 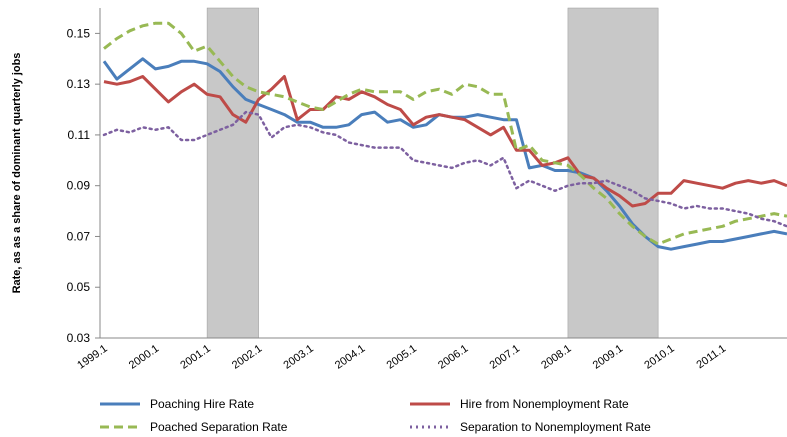 I want to click on legend-label: Poached Separation Rate, so click(x=219, y=427).